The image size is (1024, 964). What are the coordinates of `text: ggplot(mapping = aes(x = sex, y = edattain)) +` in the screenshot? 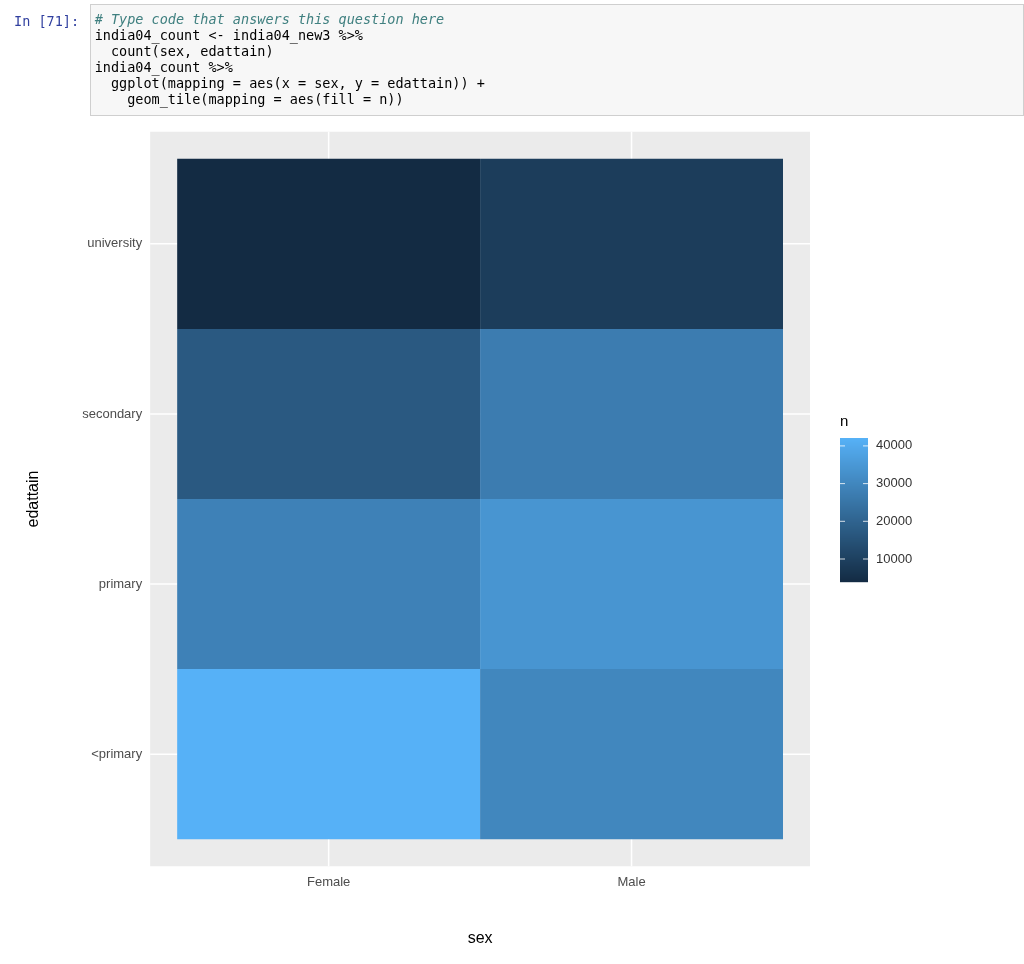 It's located at (297, 83).